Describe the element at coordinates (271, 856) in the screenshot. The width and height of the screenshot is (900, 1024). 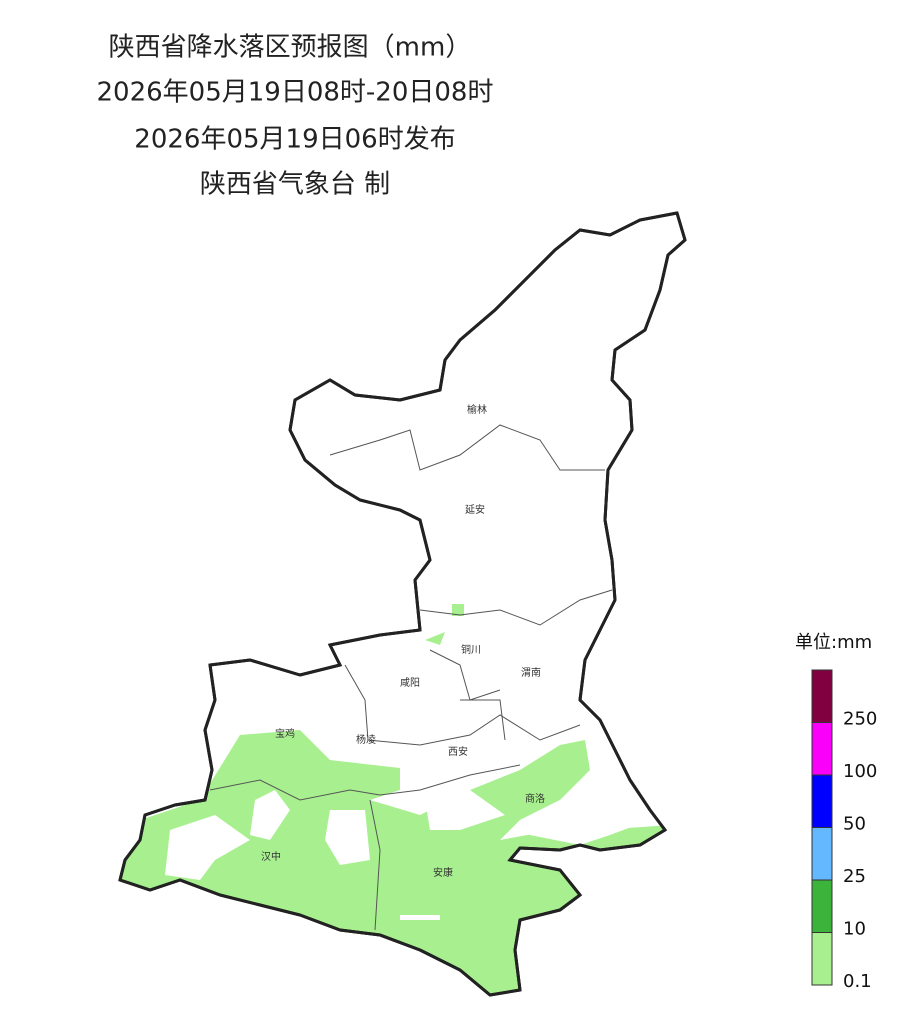
I see `city-label: 汉中` at that location.